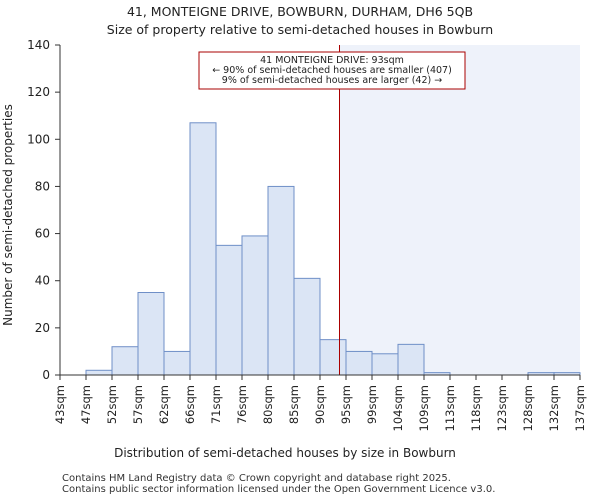  What do you see at coordinates (99, 372) in the screenshot?
I see `bar-47sqm` at bounding box center [99, 372].